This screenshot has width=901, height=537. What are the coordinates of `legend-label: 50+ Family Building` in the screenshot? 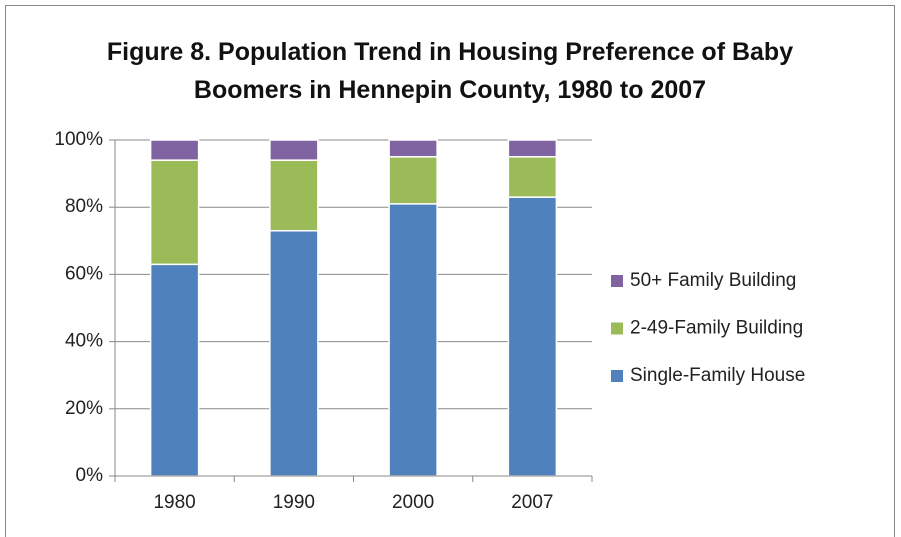 It's located at (713, 280).